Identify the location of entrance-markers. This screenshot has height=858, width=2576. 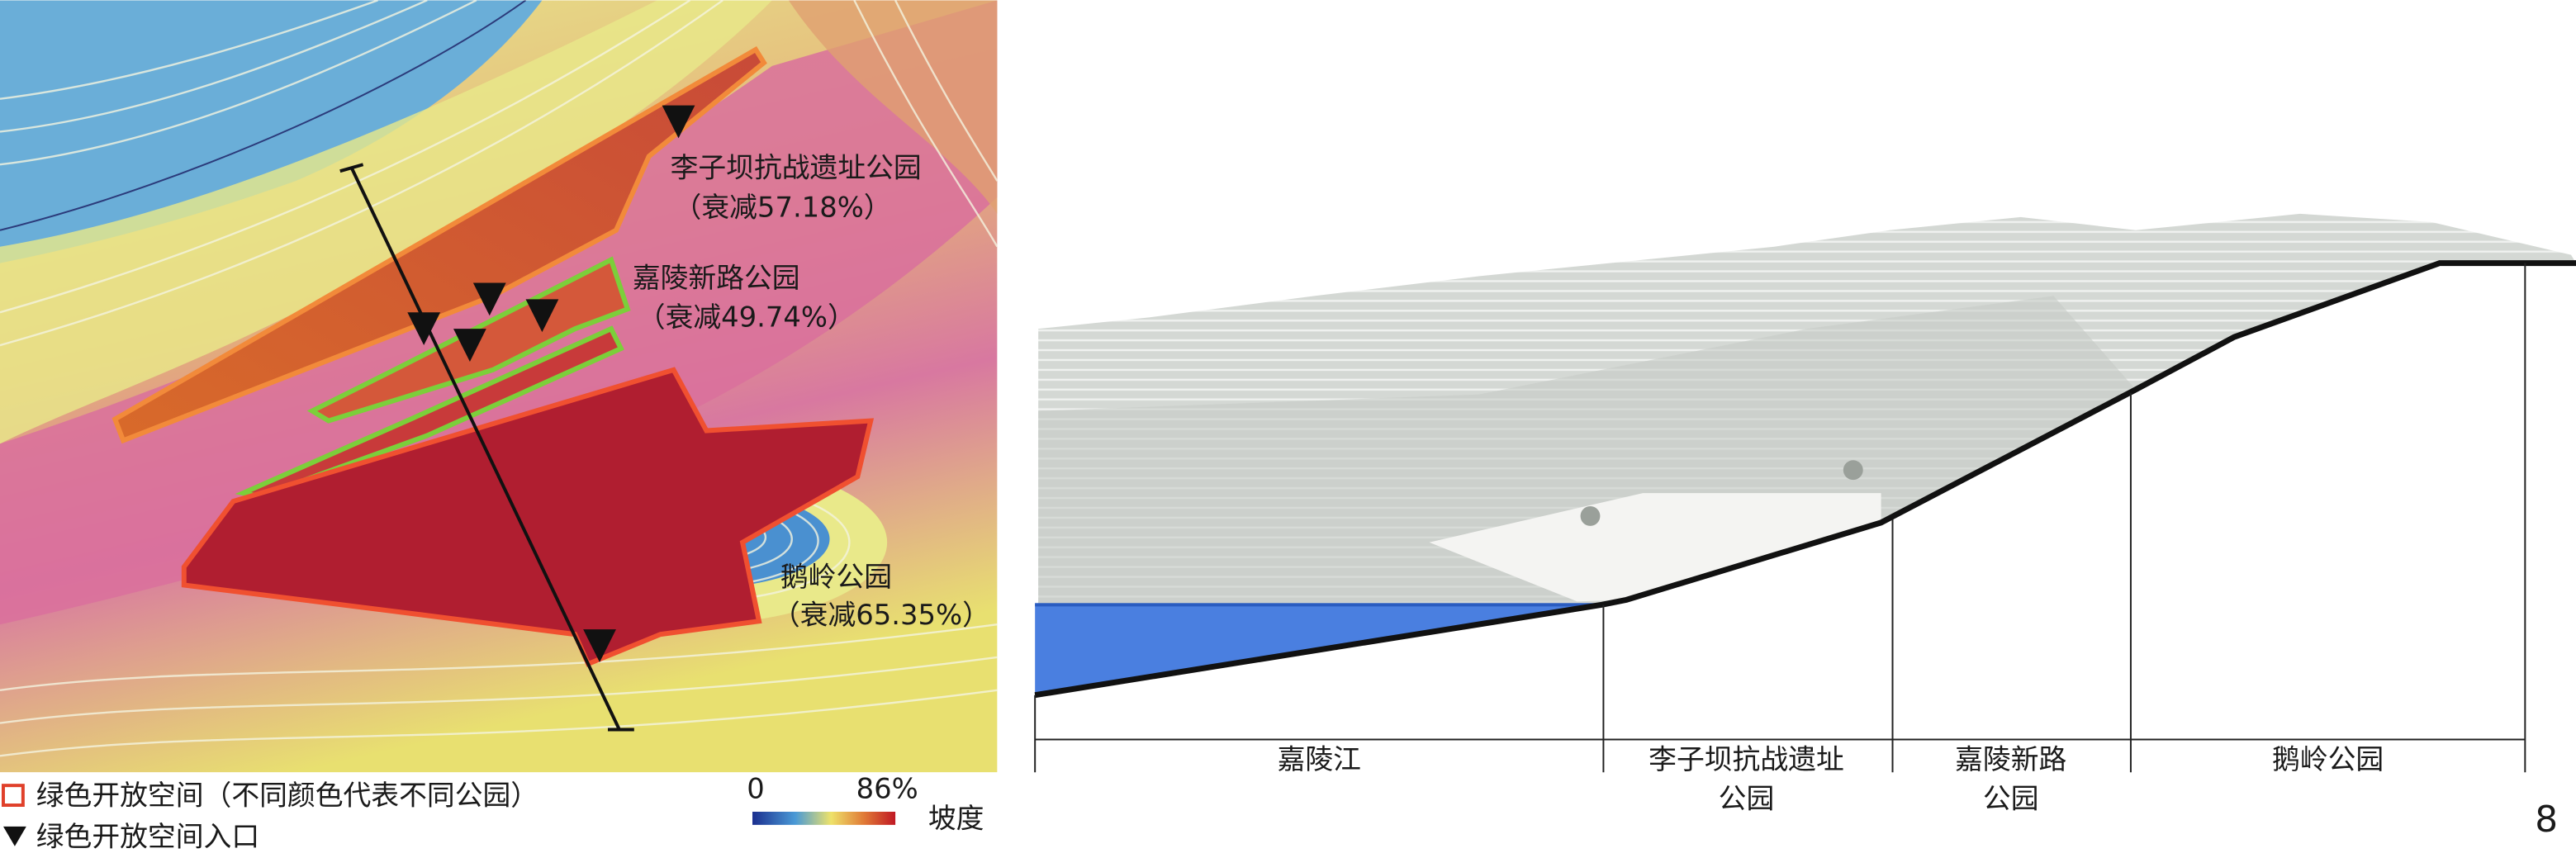
(551, 383).